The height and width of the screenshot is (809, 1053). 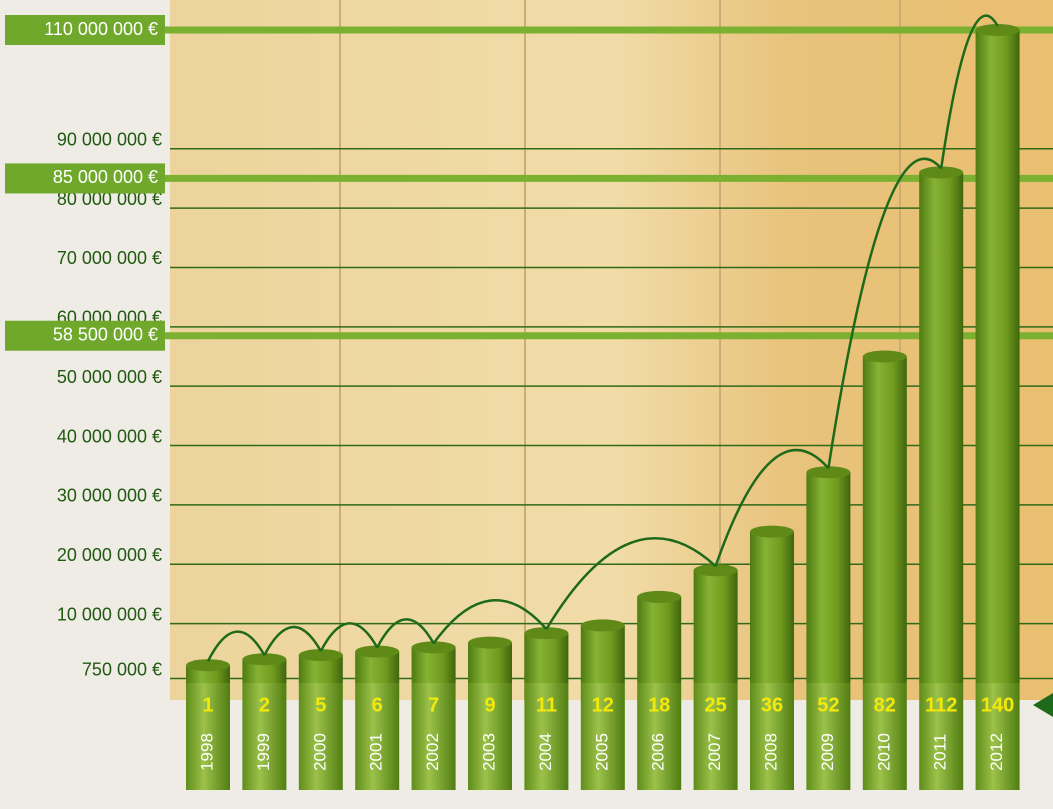 I want to click on y-tick-label: 750 000 €, so click(x=122, y=669).